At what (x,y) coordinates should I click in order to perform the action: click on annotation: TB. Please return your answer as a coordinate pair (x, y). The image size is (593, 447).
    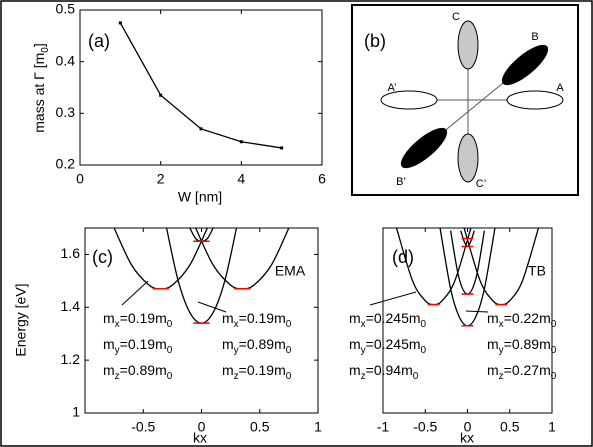
    Looking at the image, I should click on (537, 271).